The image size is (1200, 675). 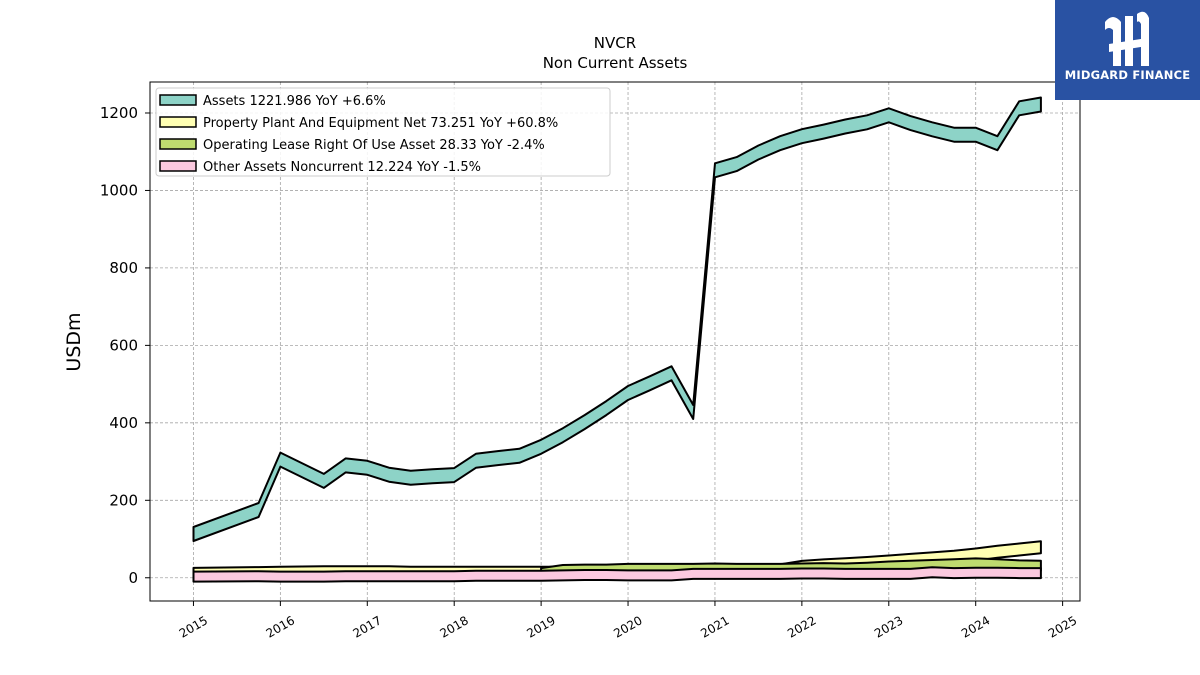 What do you see at coordinates (453, 626) in the screenshot?
I see `x-tick-label: 2018` at bounding box center [453, 626].